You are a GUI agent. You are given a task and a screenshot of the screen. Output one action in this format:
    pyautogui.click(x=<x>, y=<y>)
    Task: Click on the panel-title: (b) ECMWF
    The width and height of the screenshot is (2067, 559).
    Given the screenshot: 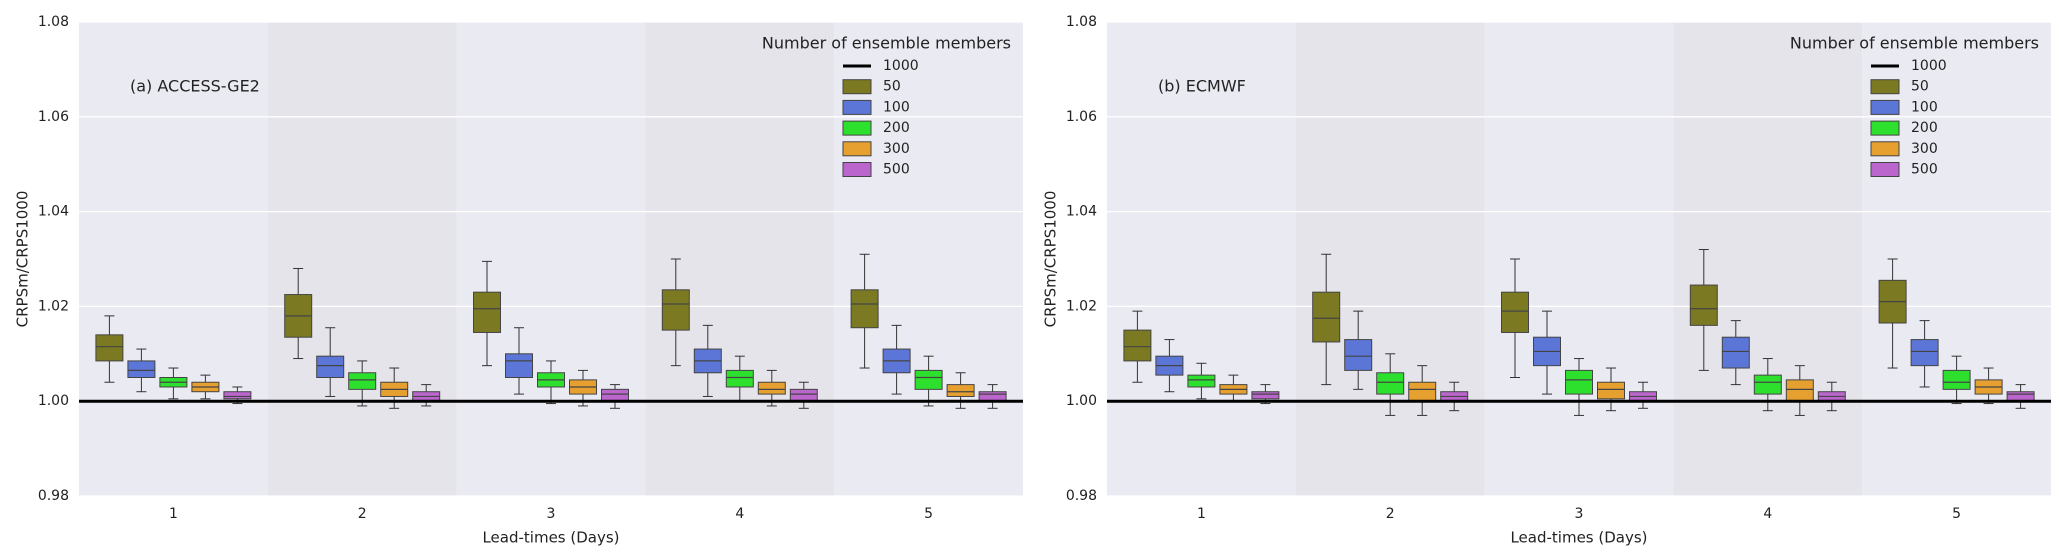 What is the action you would take?
    pyautogui.click(x=1202, y=86)
    